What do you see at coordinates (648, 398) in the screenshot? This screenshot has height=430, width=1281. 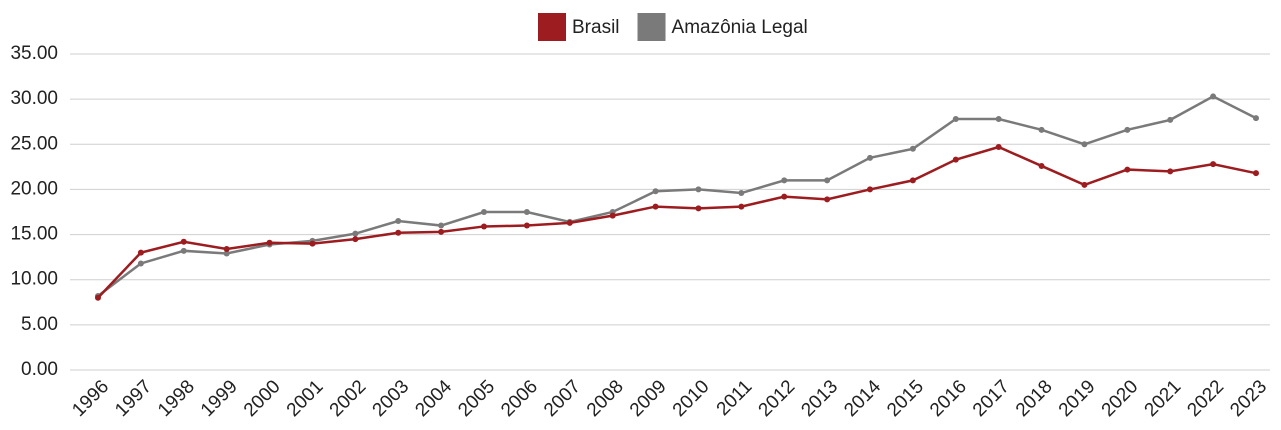 I see `x-tick-label: 2009` at bounding box center [648, 398].